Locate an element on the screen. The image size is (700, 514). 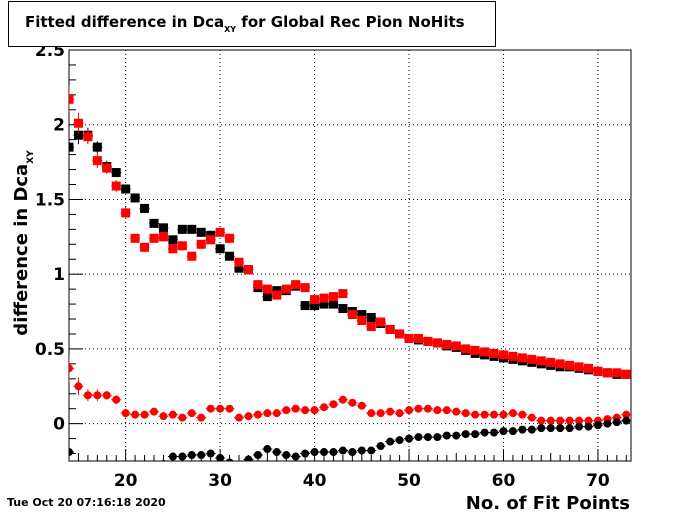
y-tick-label: 1.5 is located at coordinates (50, 200).